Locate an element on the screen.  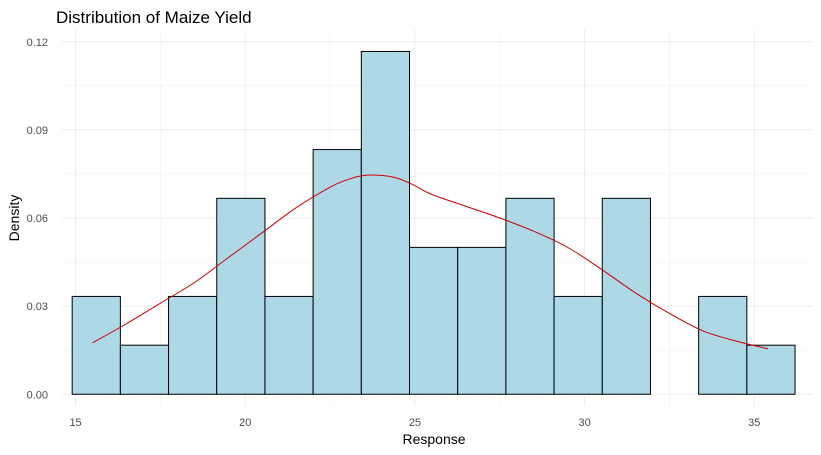
y-tick-label: 0.09 is located at coordinates (37, 131).